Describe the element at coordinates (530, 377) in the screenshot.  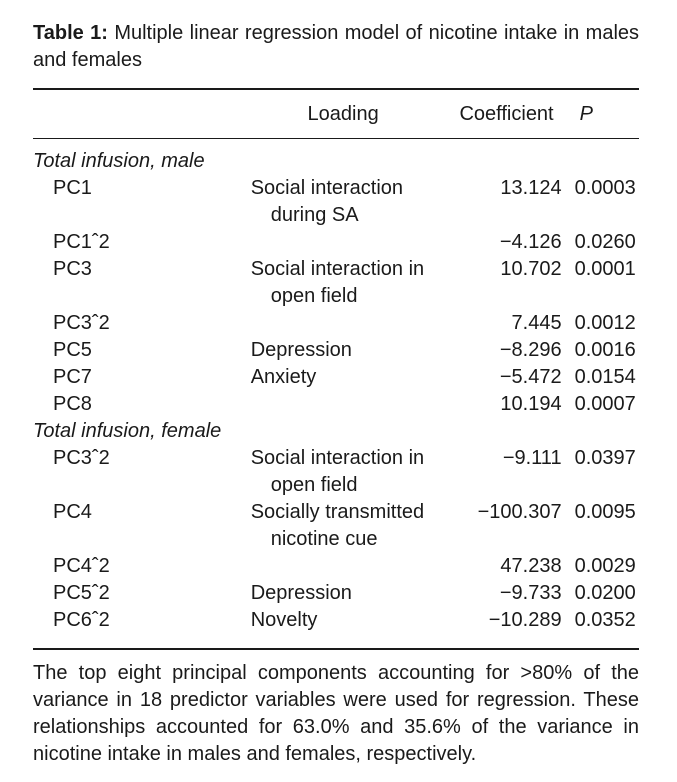
I see `coefficient-cell: −5.472` at that location.